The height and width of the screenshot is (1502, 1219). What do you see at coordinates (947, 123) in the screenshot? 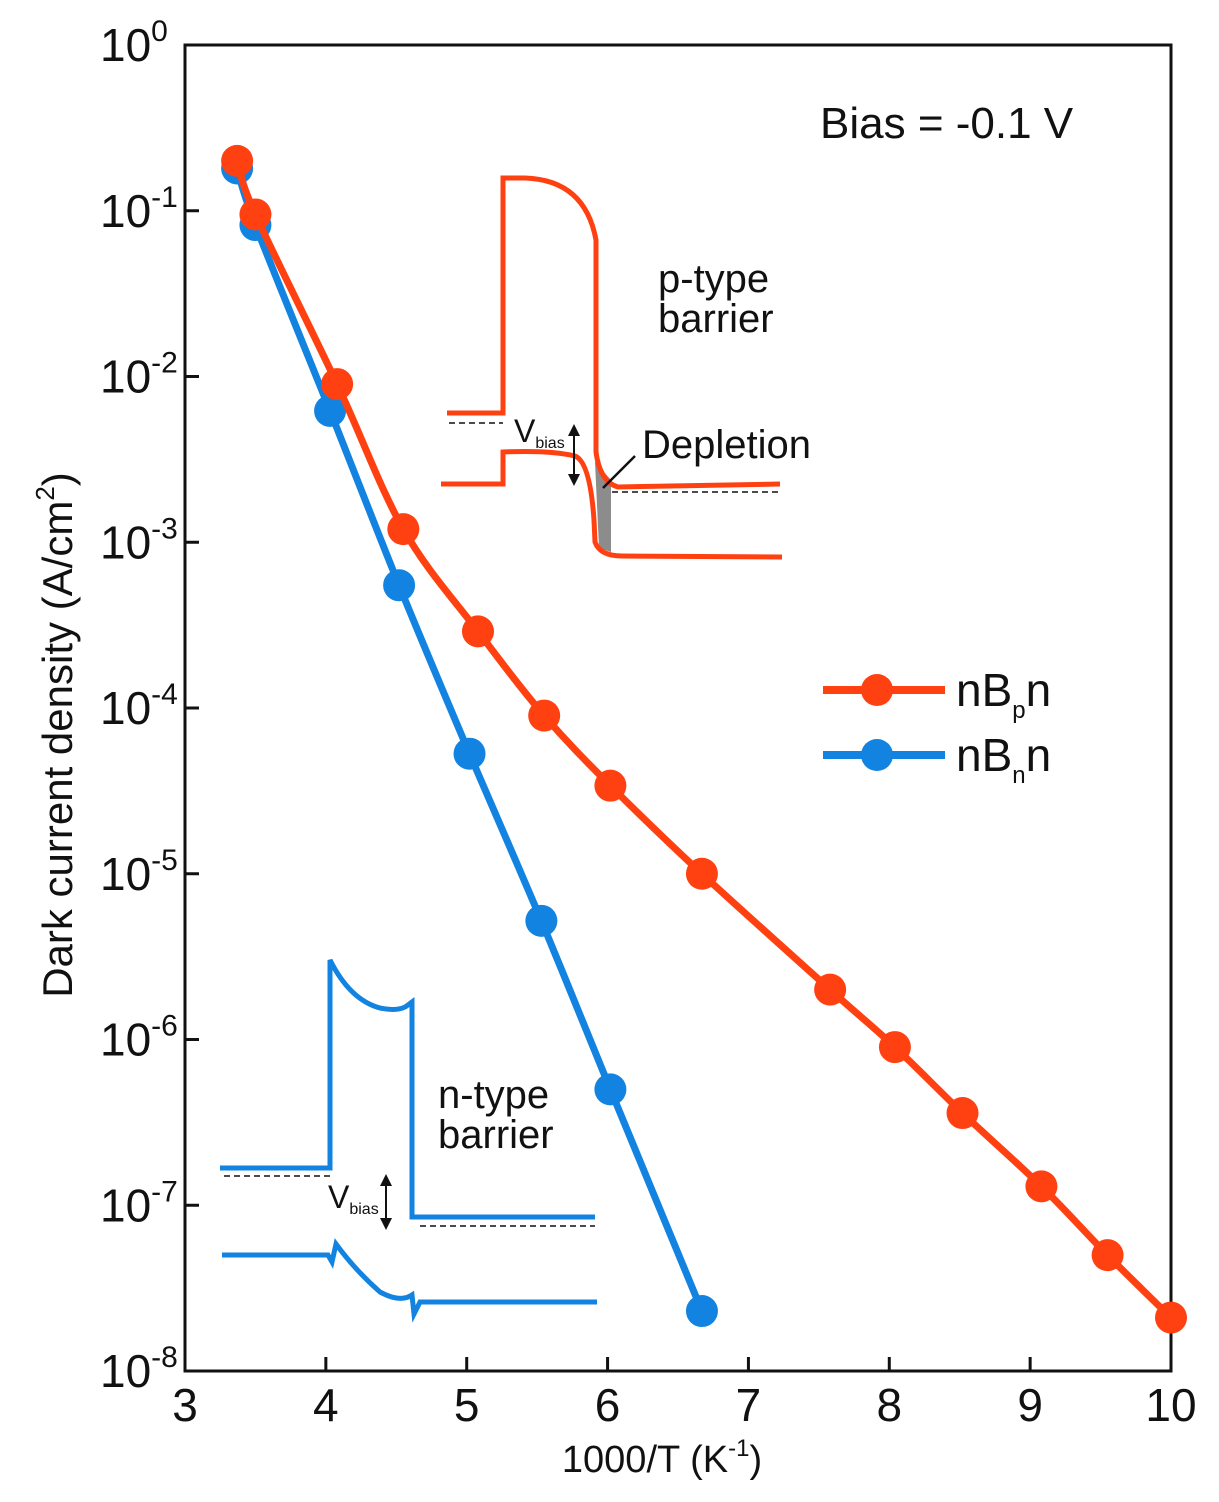
I see `bias-annotation: Bias = -0.1 V` at bounding box center [947, 123].